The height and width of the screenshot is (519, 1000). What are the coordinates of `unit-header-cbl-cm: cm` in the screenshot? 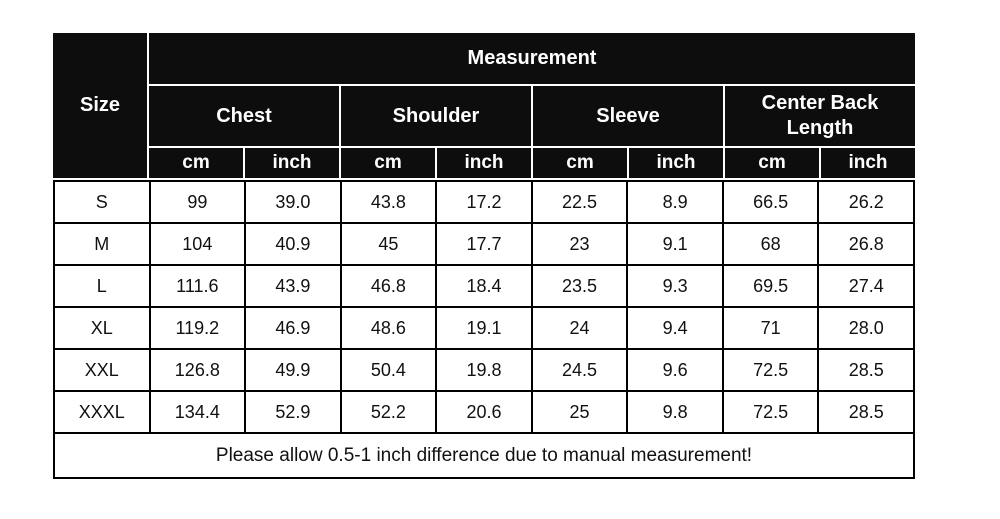 It's located at (772, 163).